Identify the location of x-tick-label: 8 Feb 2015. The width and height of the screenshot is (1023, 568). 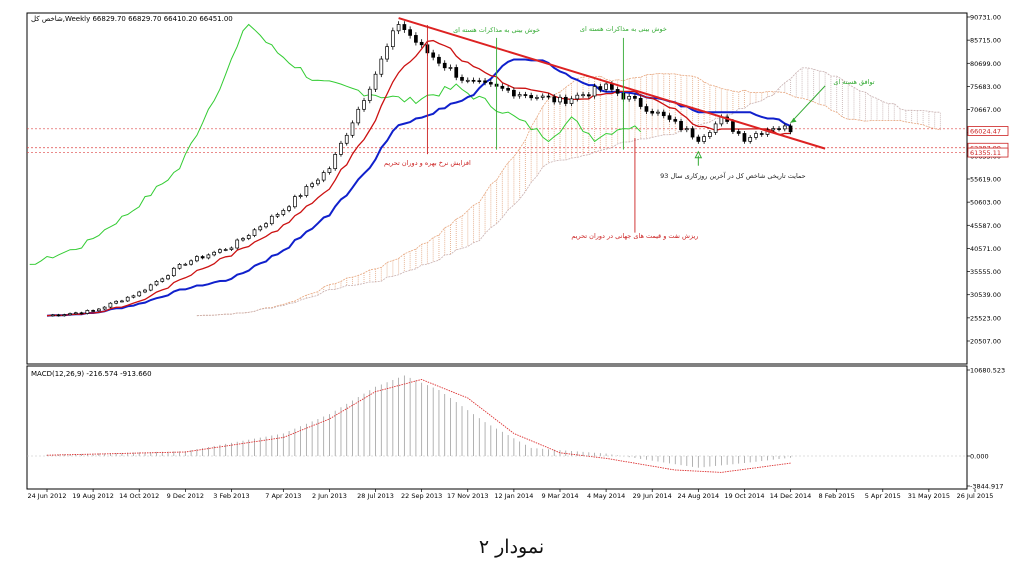
(837, 496).